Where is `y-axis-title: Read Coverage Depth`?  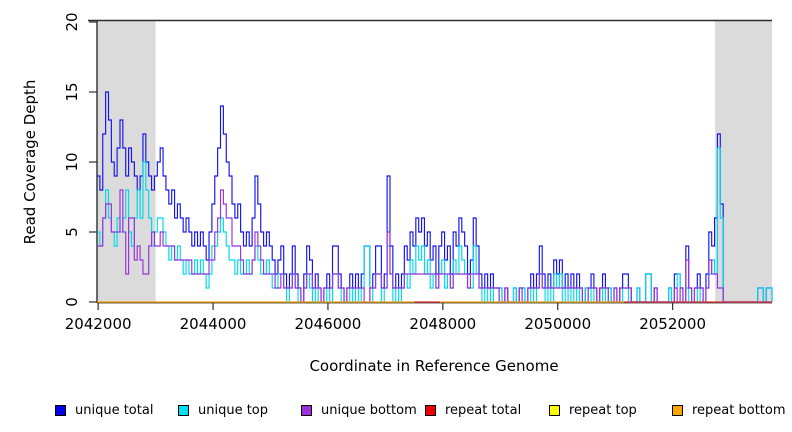 y-axis-title: Read Coverage Depth is located at coordinates (30, 162).